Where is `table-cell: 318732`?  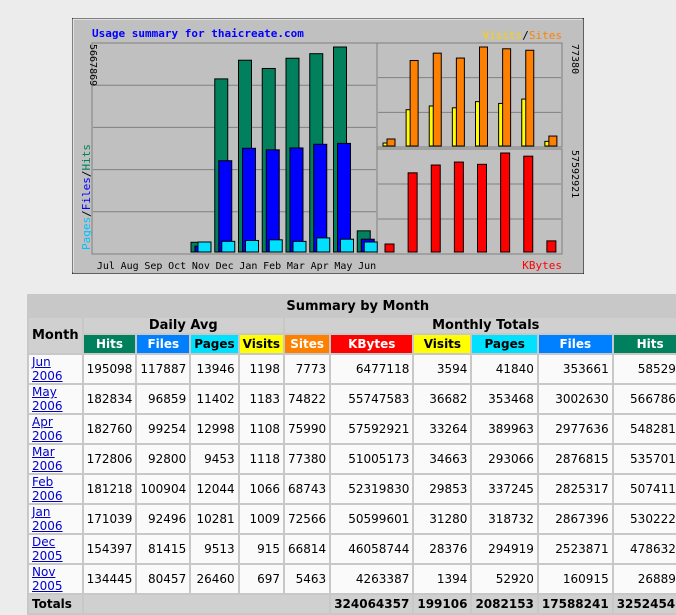
table-cell: 318732 is located at coordinates (504, 519).